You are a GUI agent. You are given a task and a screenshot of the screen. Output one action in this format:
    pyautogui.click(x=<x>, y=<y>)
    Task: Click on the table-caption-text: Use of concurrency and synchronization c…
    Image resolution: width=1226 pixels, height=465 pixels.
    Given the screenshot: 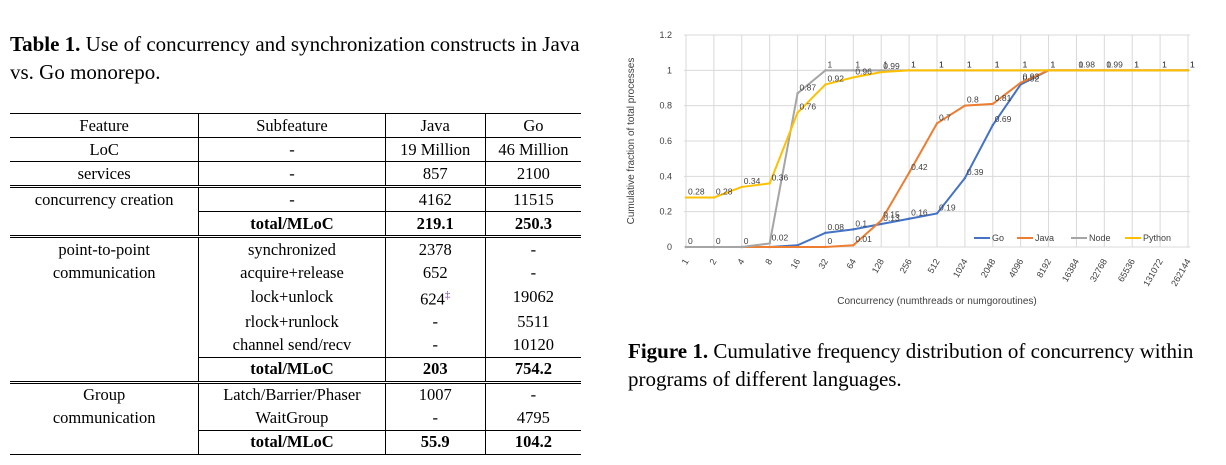 What is the action you would take?
    pyautogui.click(x=295, y=58)
    